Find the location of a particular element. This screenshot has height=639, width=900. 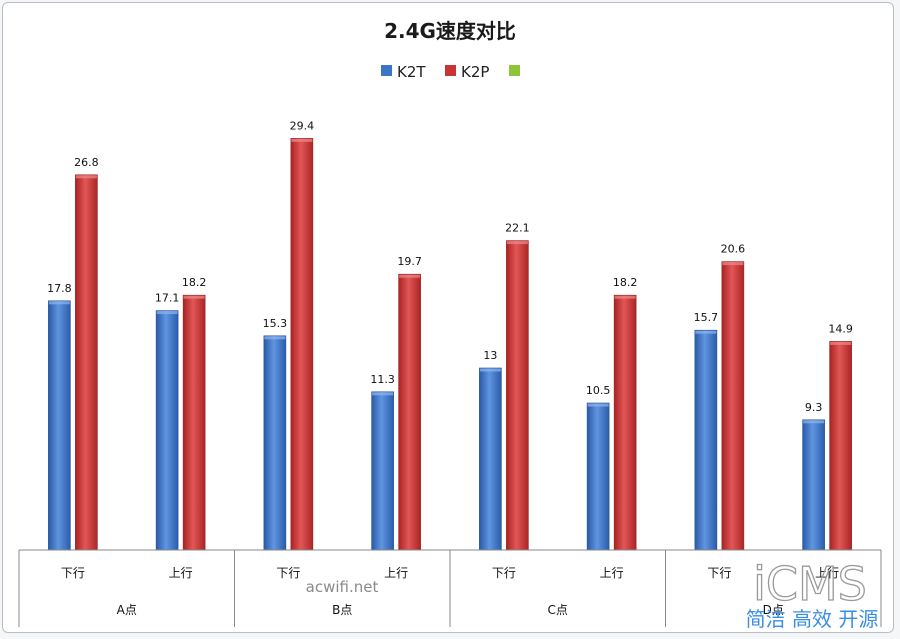

legend-swatch-k2t is located at coordinates (386, 70).